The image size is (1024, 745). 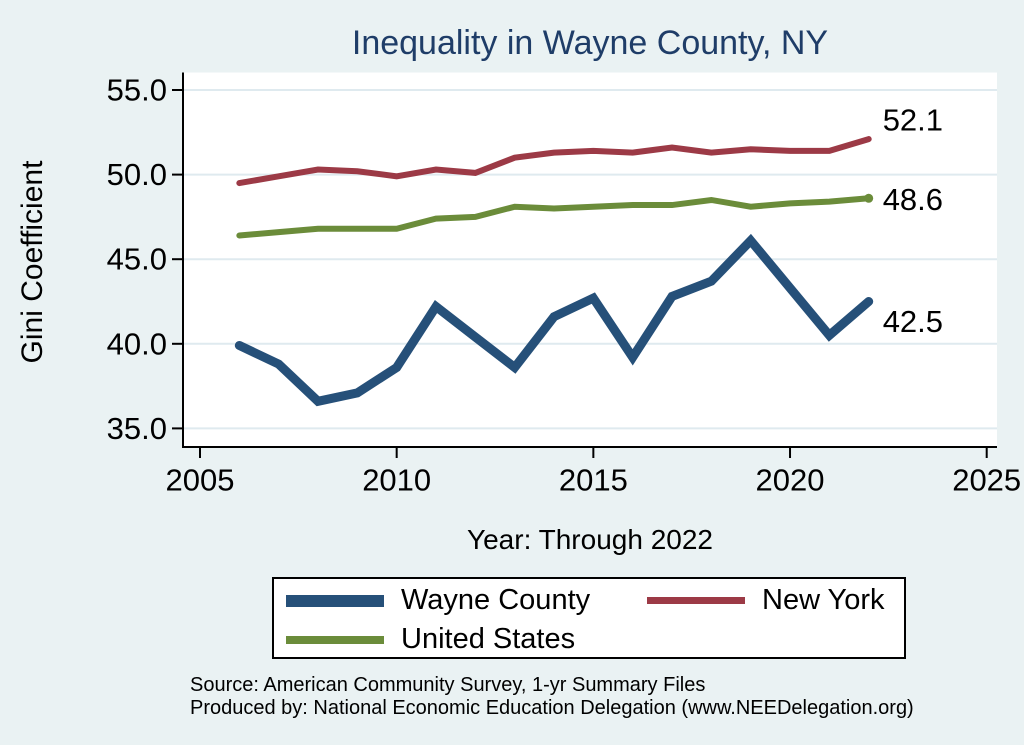 What do you see at coordinates (488, 639) in the screenshot?
I see `legend-label-united-states: United States` at bounding box center [488, 639].